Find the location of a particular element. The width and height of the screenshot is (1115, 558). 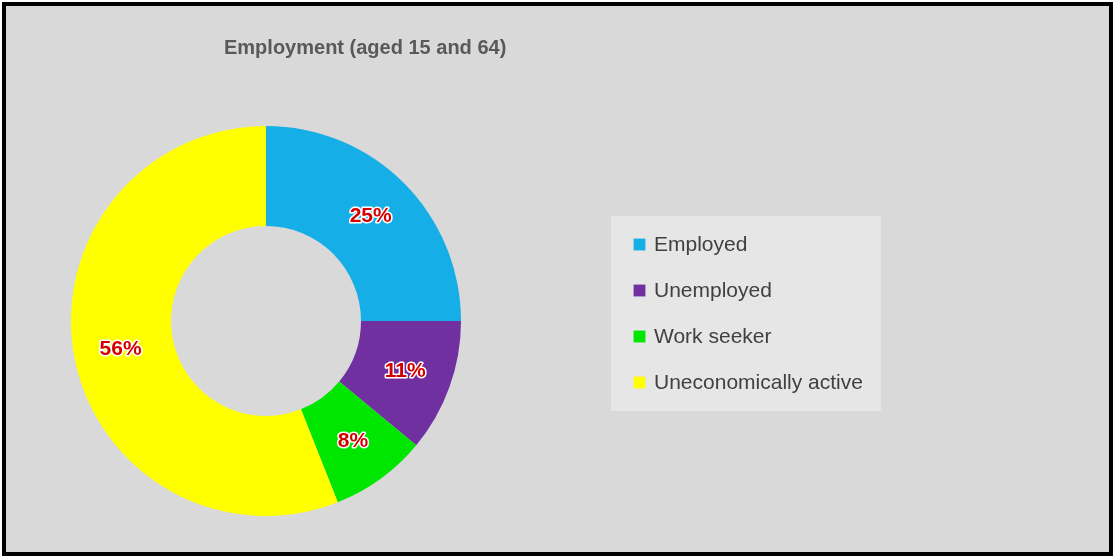

legend-label: Work seeker is located at coordinates (713, 335).